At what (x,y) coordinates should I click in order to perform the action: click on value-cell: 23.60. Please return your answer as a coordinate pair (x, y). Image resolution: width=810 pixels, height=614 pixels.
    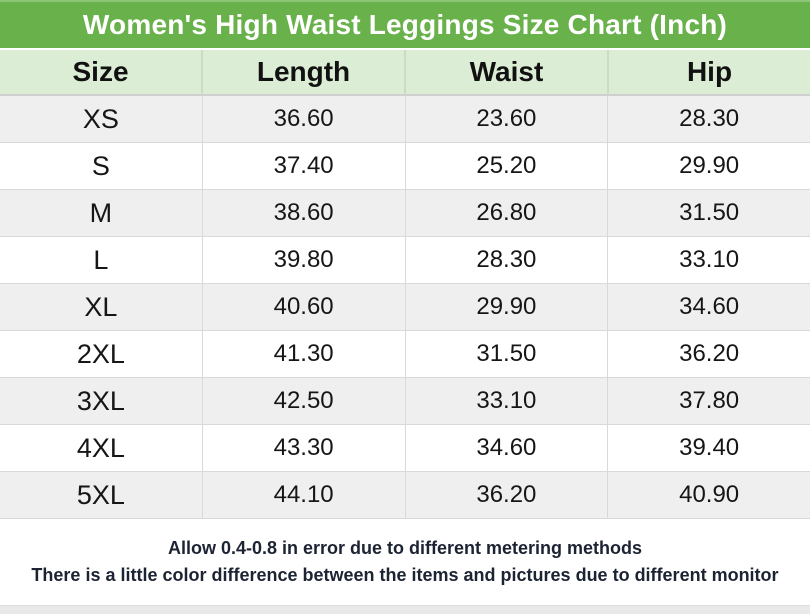
    Looking at the image, I should click on (507, 119).